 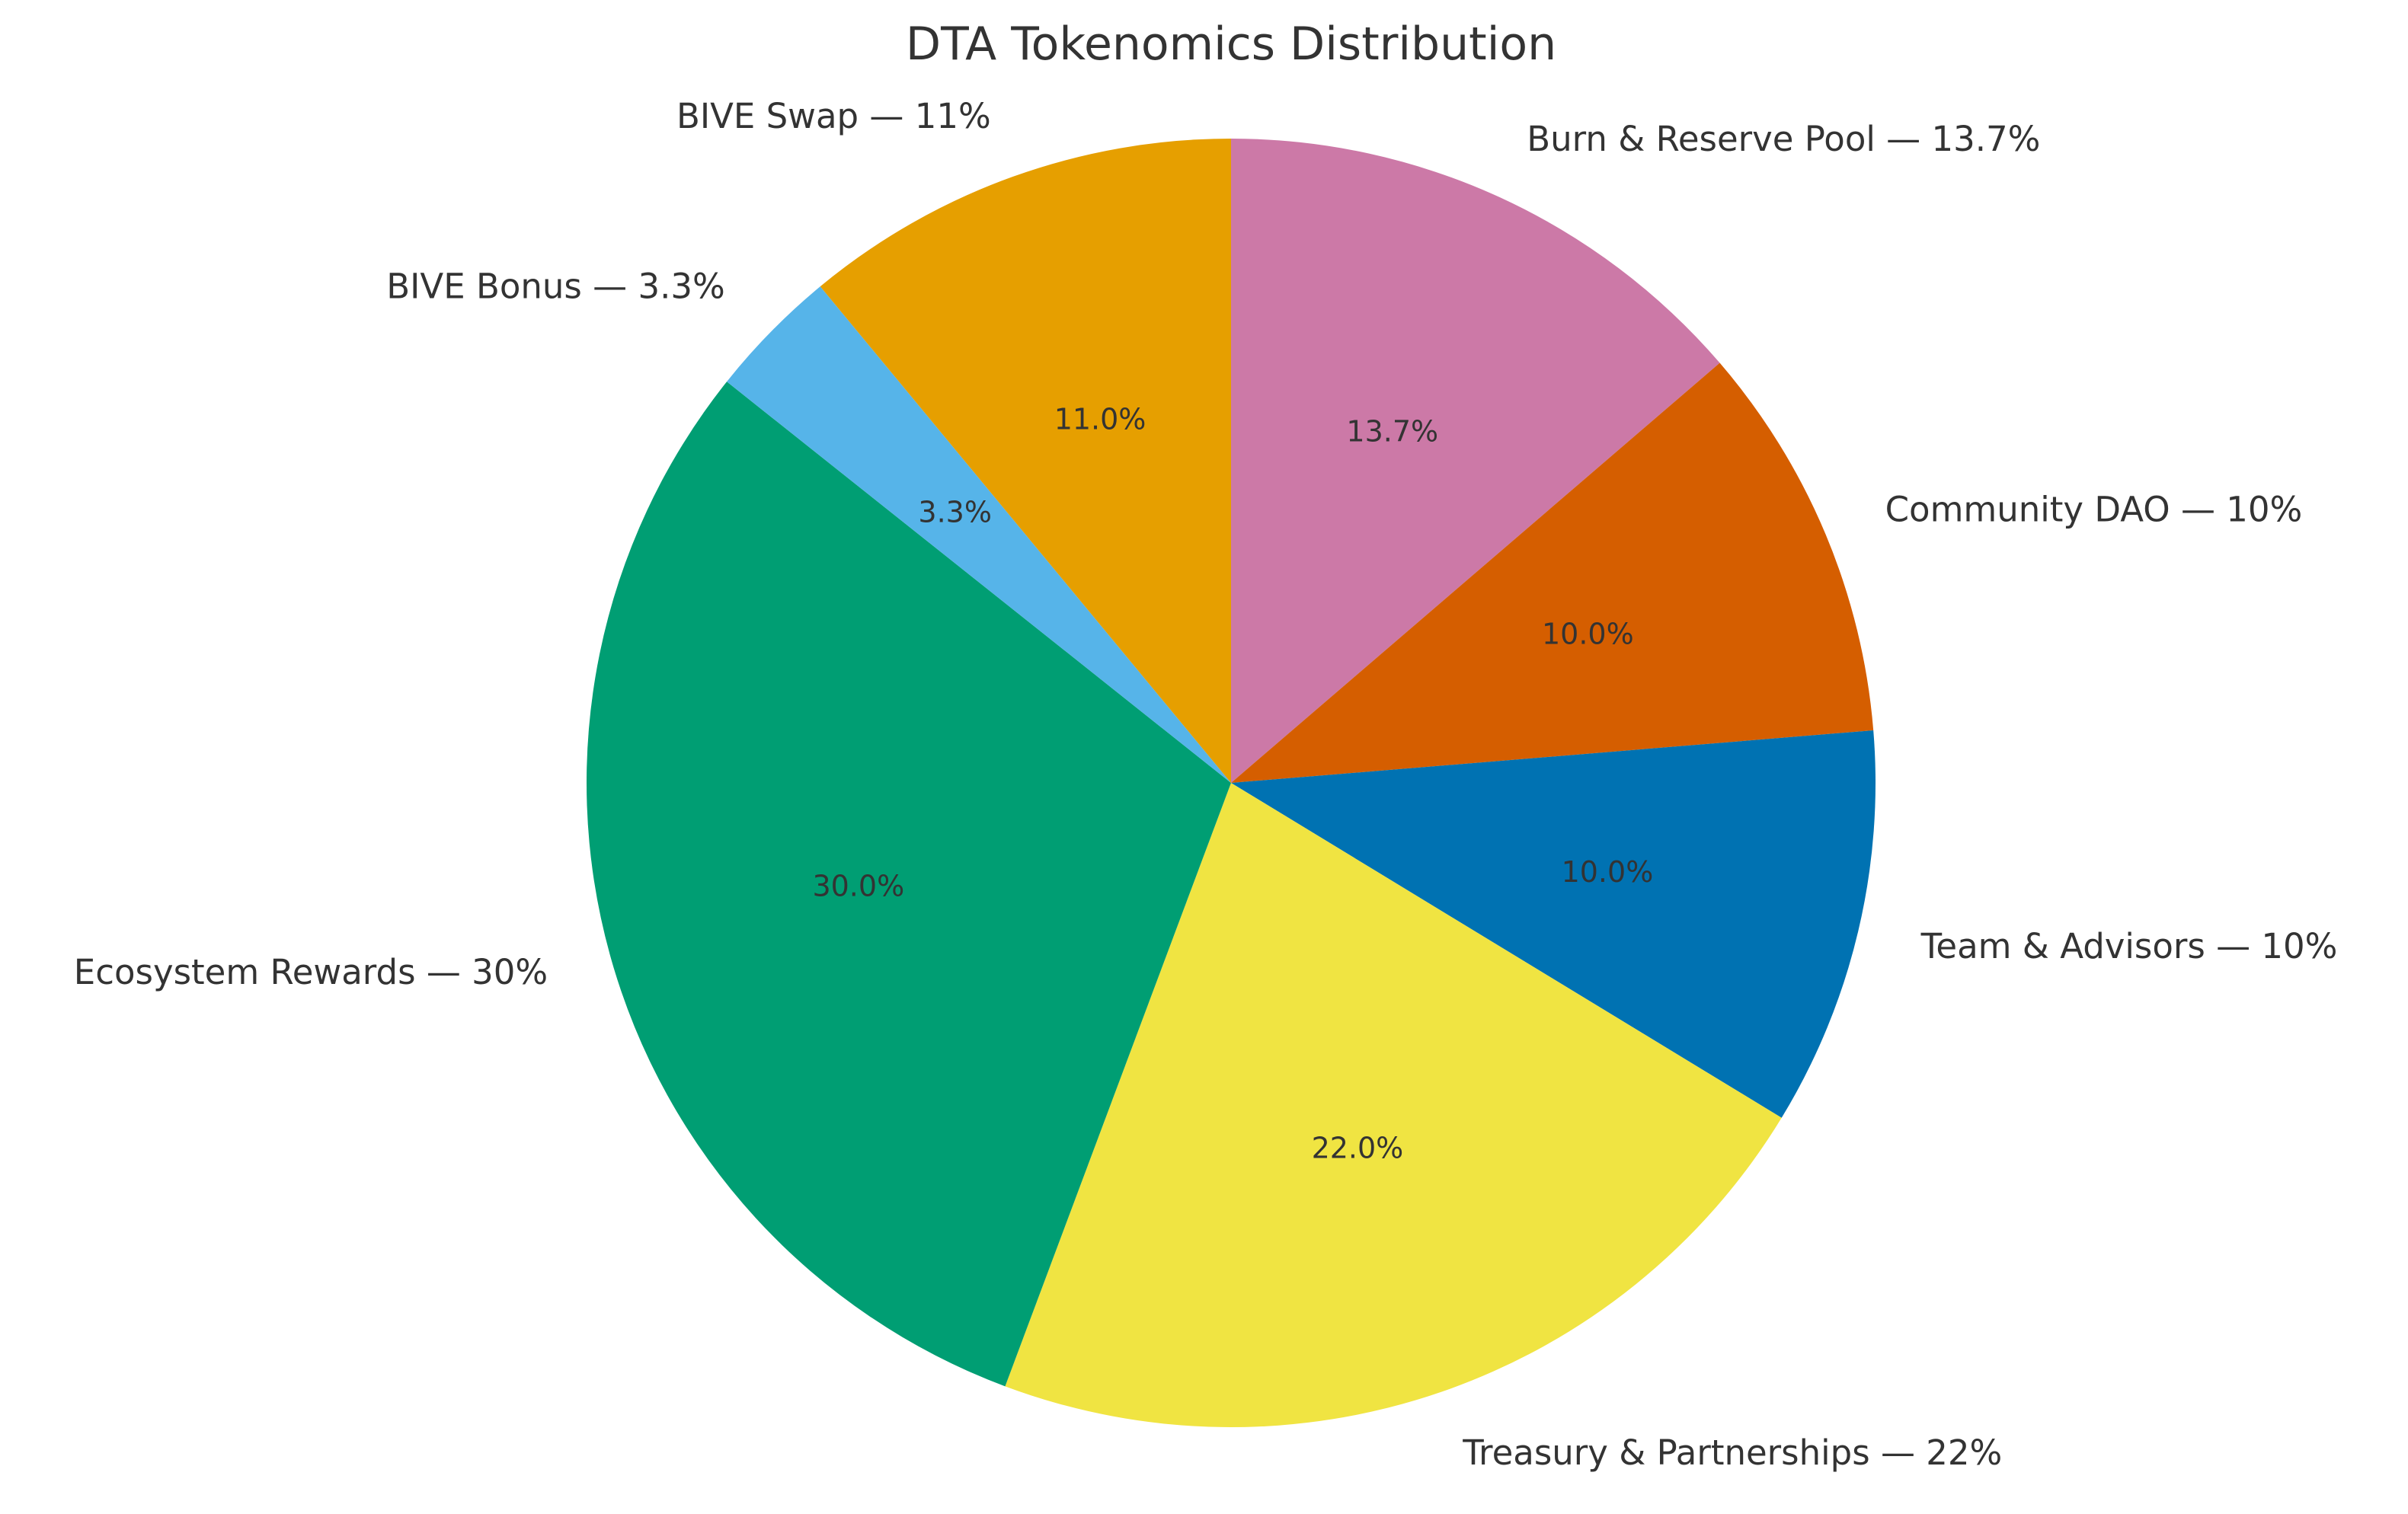 What do you see at coordinates (1588, 633) in the screenshot?
I see `pct-label-community-dao: 10.0%` at bounding box center [1588, 633].